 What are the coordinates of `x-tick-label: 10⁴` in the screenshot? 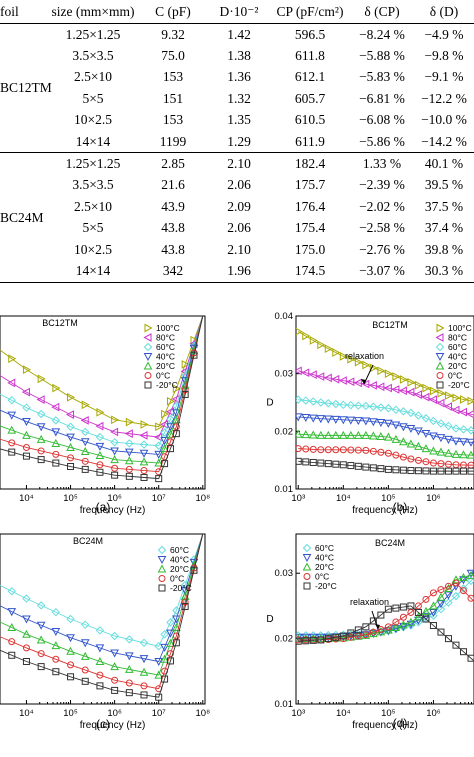 It's located at (26, 498).